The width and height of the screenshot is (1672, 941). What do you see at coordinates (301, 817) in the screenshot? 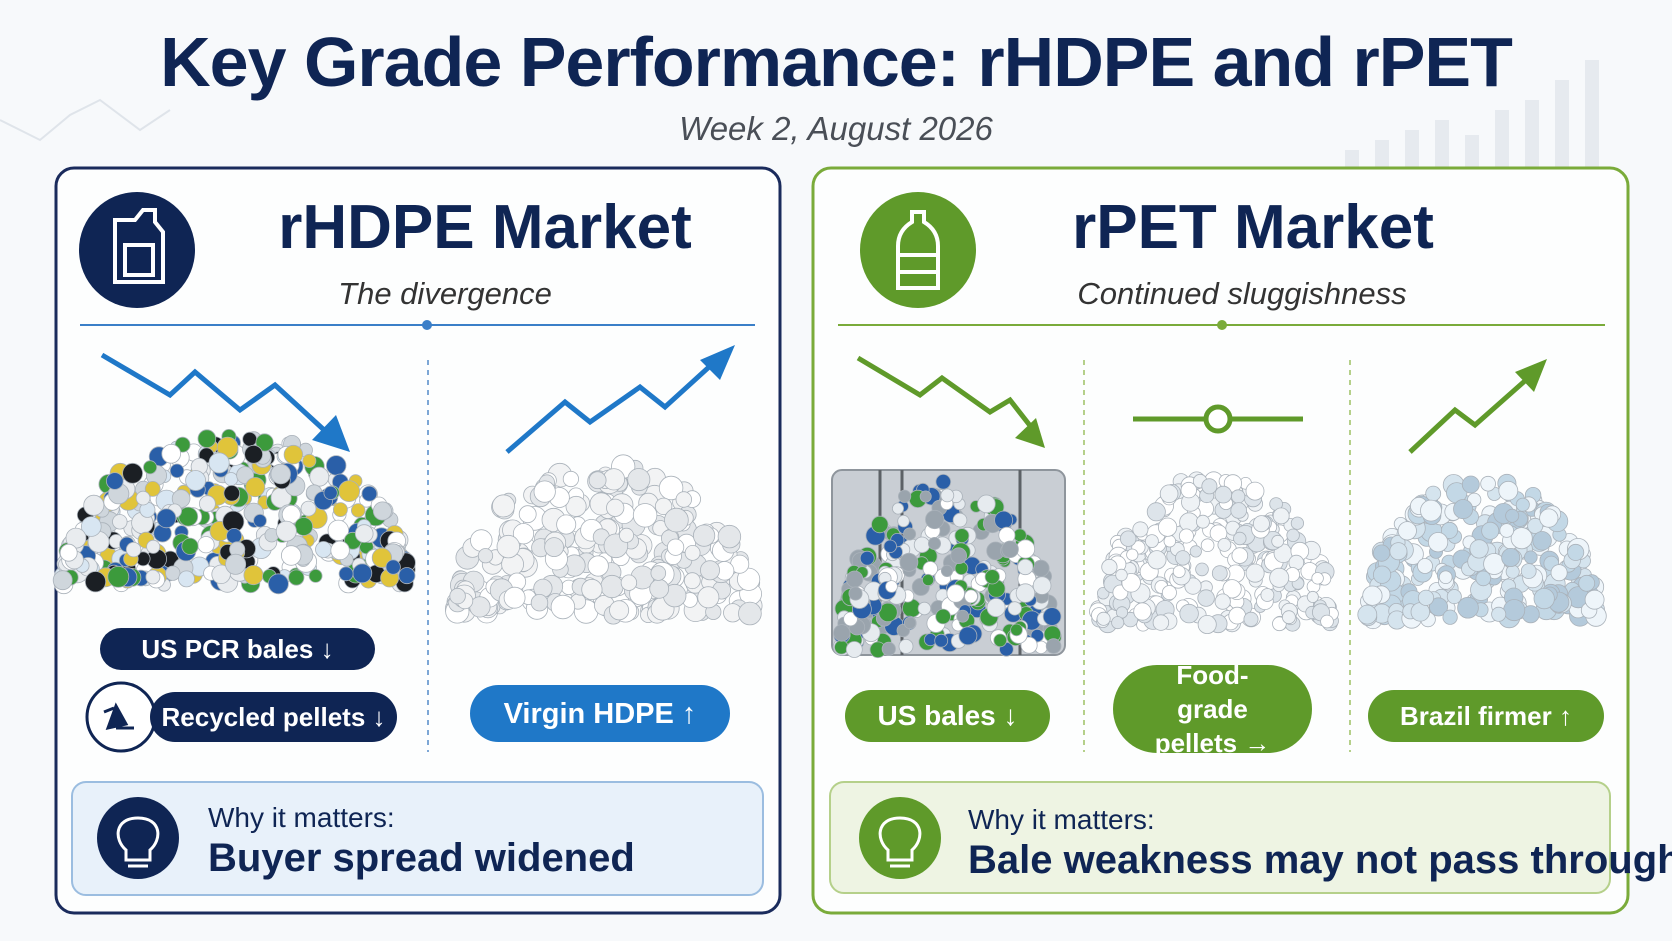
I see `why-label: Why it matters:` at bounding box center [301, 817].